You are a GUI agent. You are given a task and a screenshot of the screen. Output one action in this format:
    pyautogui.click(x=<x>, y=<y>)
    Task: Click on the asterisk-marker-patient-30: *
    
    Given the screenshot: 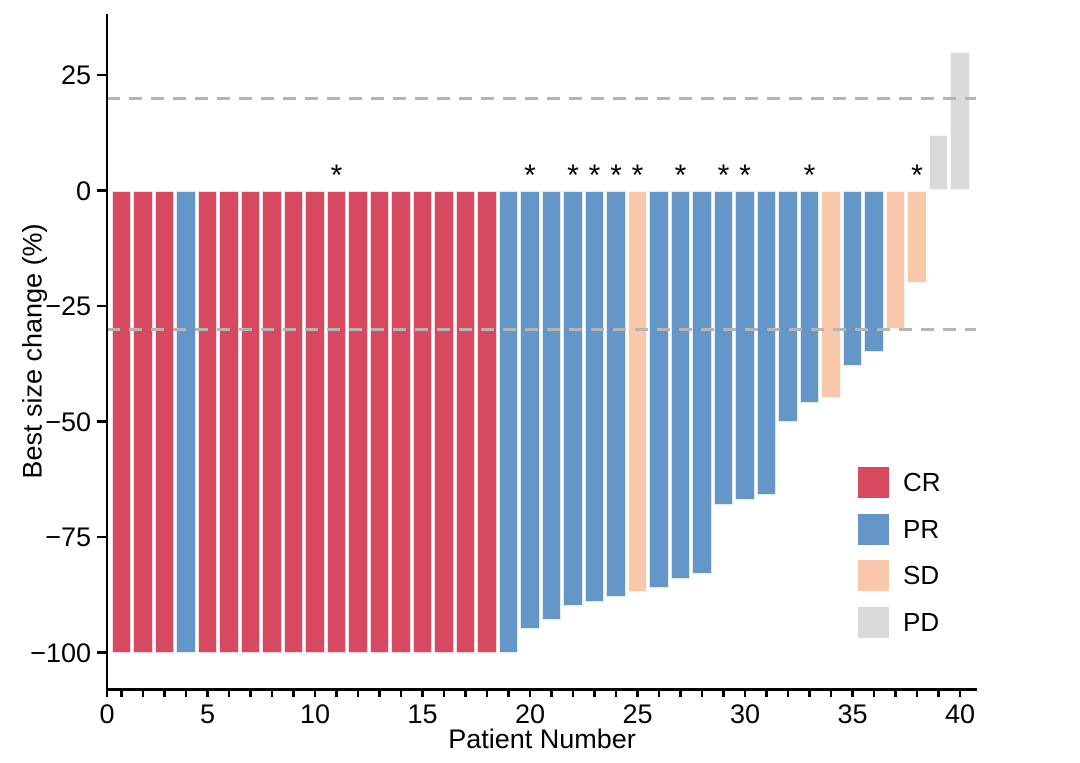 What is the action you would take?
    pyautogui.click(x=745, y=175)
    